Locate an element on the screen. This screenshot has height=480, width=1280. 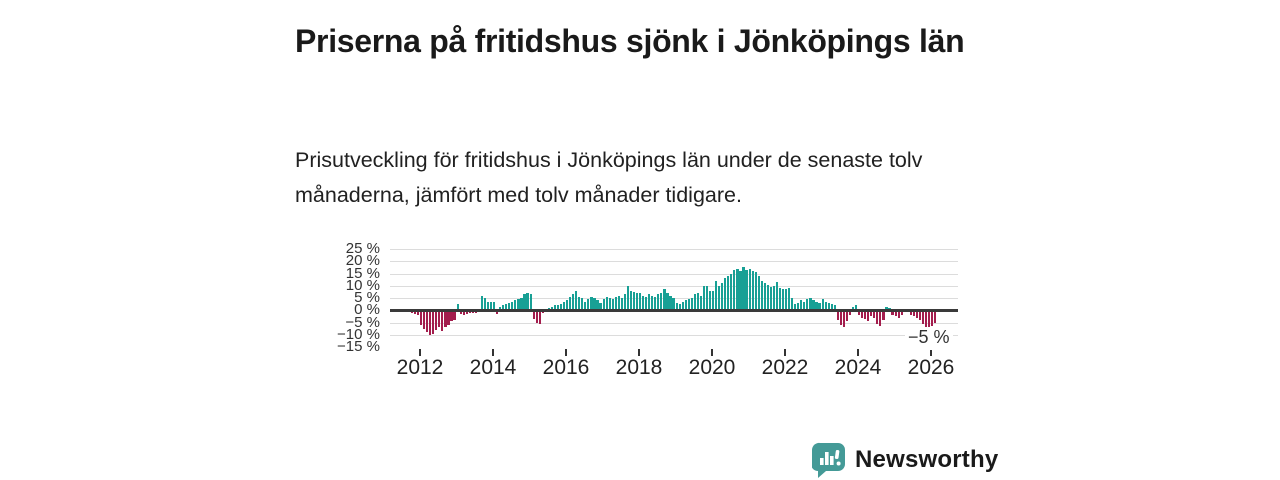
x-axis-label: 2026 is located at coordinates (931, 367).